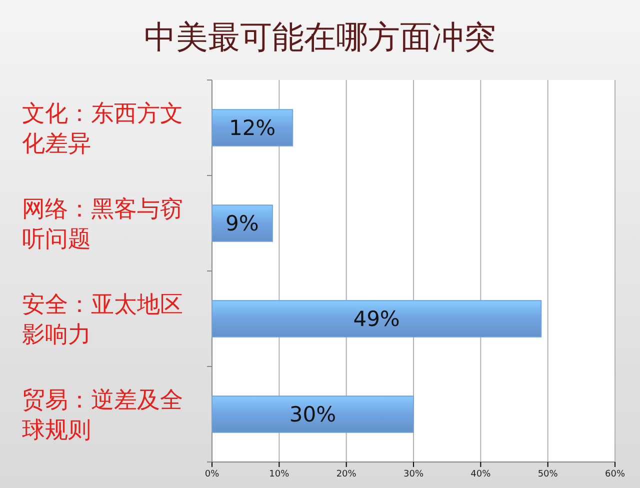 This screenshot has height=488, width=640. Describe the element at coordinates (615, 474) in the screenshot. I see `x-tick-label: 60%` at that location.